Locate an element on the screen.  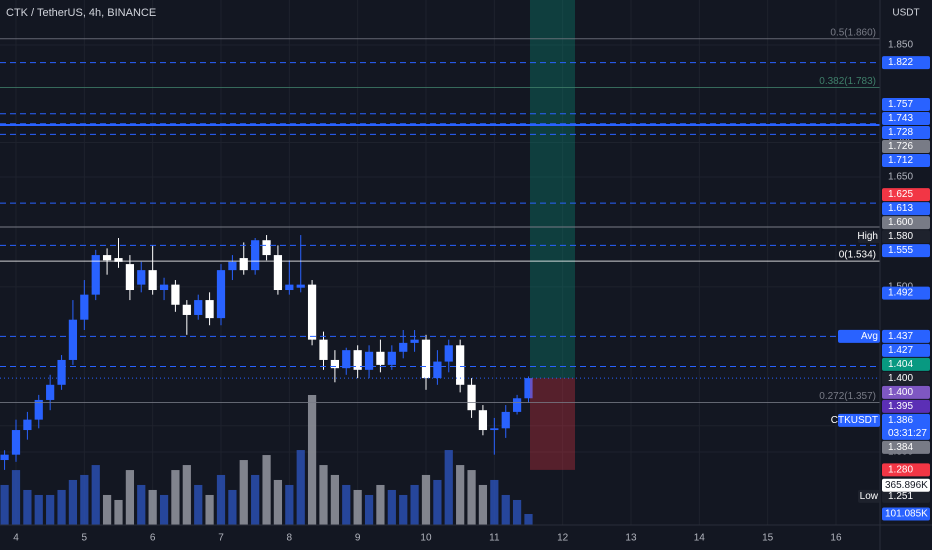
fib-label: 0.272(1.357) is located at coordinates (847, 396).